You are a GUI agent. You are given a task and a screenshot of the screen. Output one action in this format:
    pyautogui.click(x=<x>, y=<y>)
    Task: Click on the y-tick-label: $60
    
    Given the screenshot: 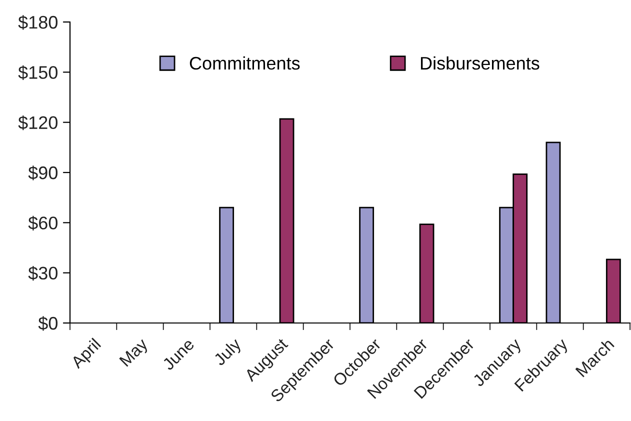 What is the action you would take?
    pyautogui.click(x=43, y=223)
    